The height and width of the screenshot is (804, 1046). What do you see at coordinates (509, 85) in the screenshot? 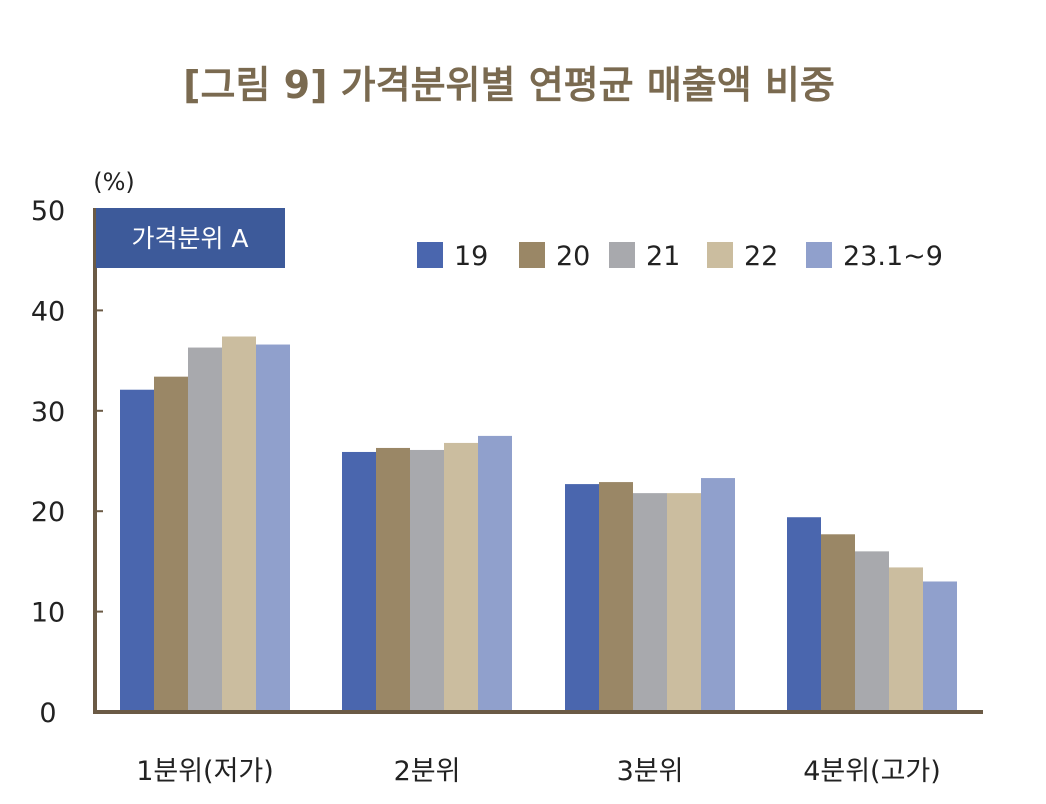
I see `chart-title: [그림 9] 가격분위별 연평균 매출액 비중` at bounding box center [509, 85].